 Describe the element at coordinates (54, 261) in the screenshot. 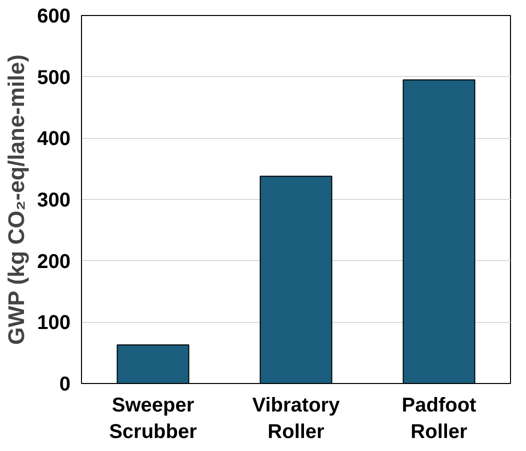

I see `y-tick-label: 200` at that location.